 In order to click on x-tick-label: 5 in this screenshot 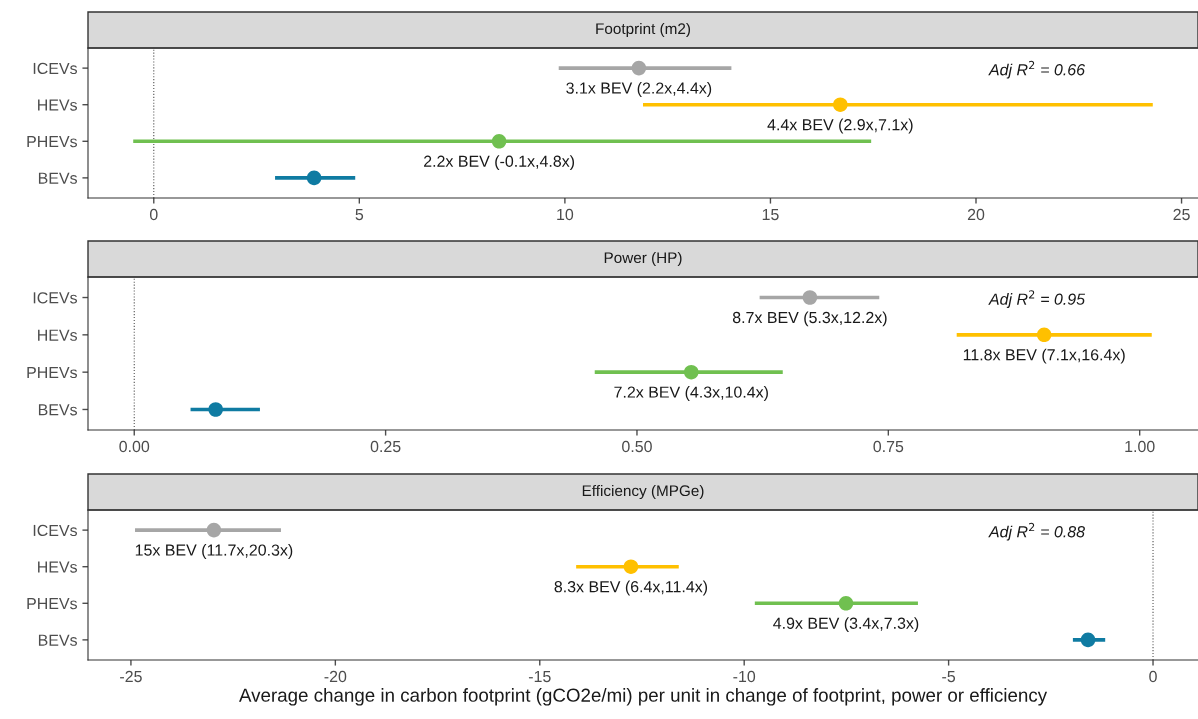, I will do `click(359, 215)`.